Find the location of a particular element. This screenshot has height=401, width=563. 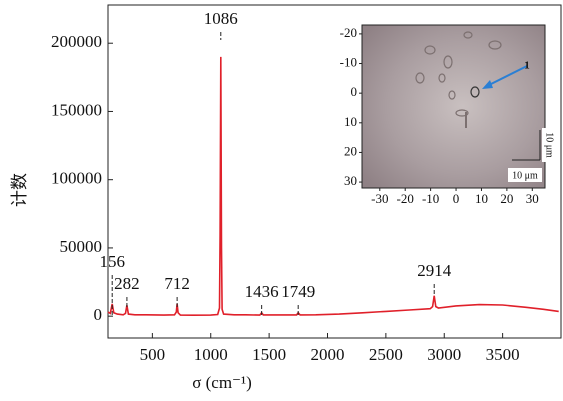

x-tick-label: 2500 is located at coordinates (386, 354).